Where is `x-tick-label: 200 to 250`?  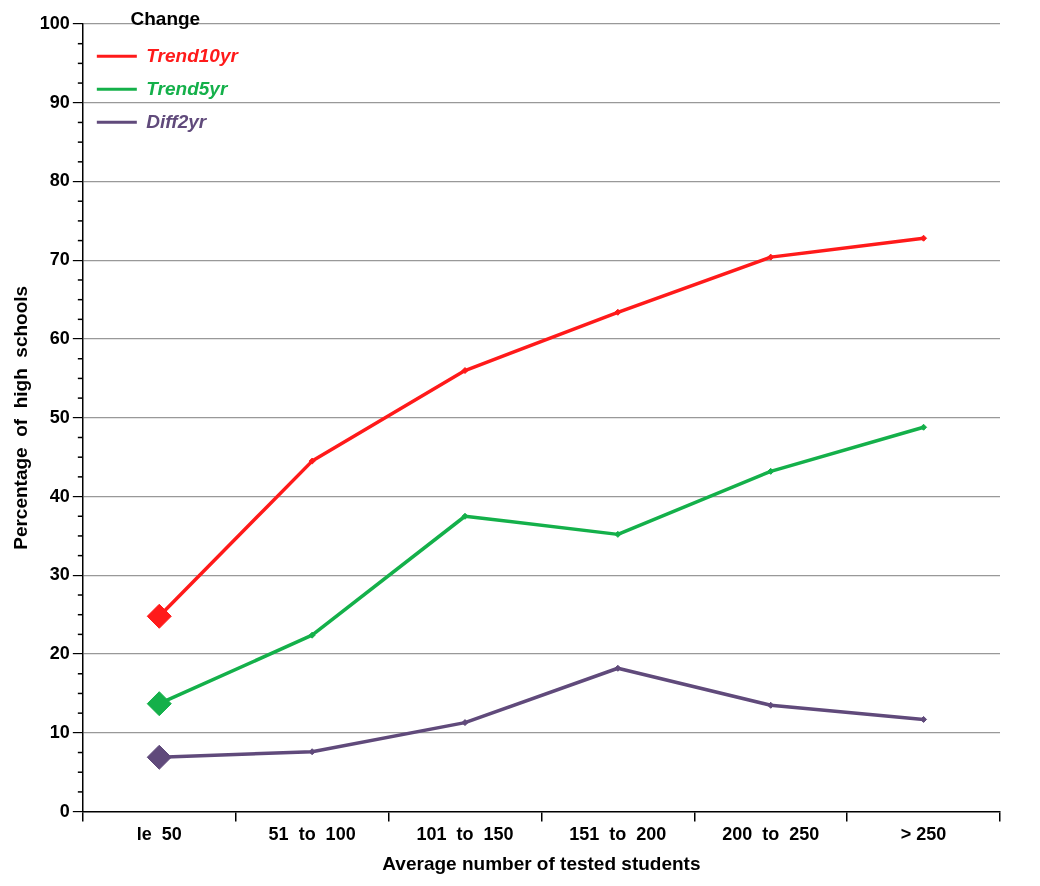
x-tick-label: 200 to 250 is located at coordinates (771, 834).